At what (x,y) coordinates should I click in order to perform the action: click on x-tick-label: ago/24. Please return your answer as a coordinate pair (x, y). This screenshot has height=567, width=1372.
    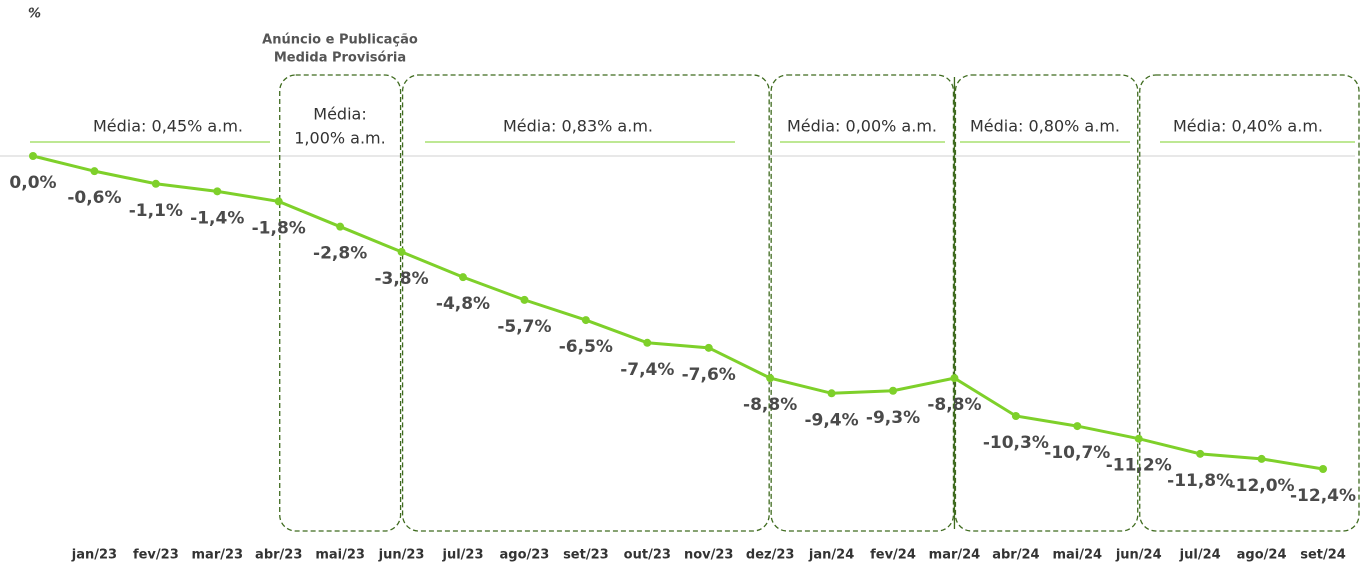
    Looking at the image, I should click on (1262, 555).